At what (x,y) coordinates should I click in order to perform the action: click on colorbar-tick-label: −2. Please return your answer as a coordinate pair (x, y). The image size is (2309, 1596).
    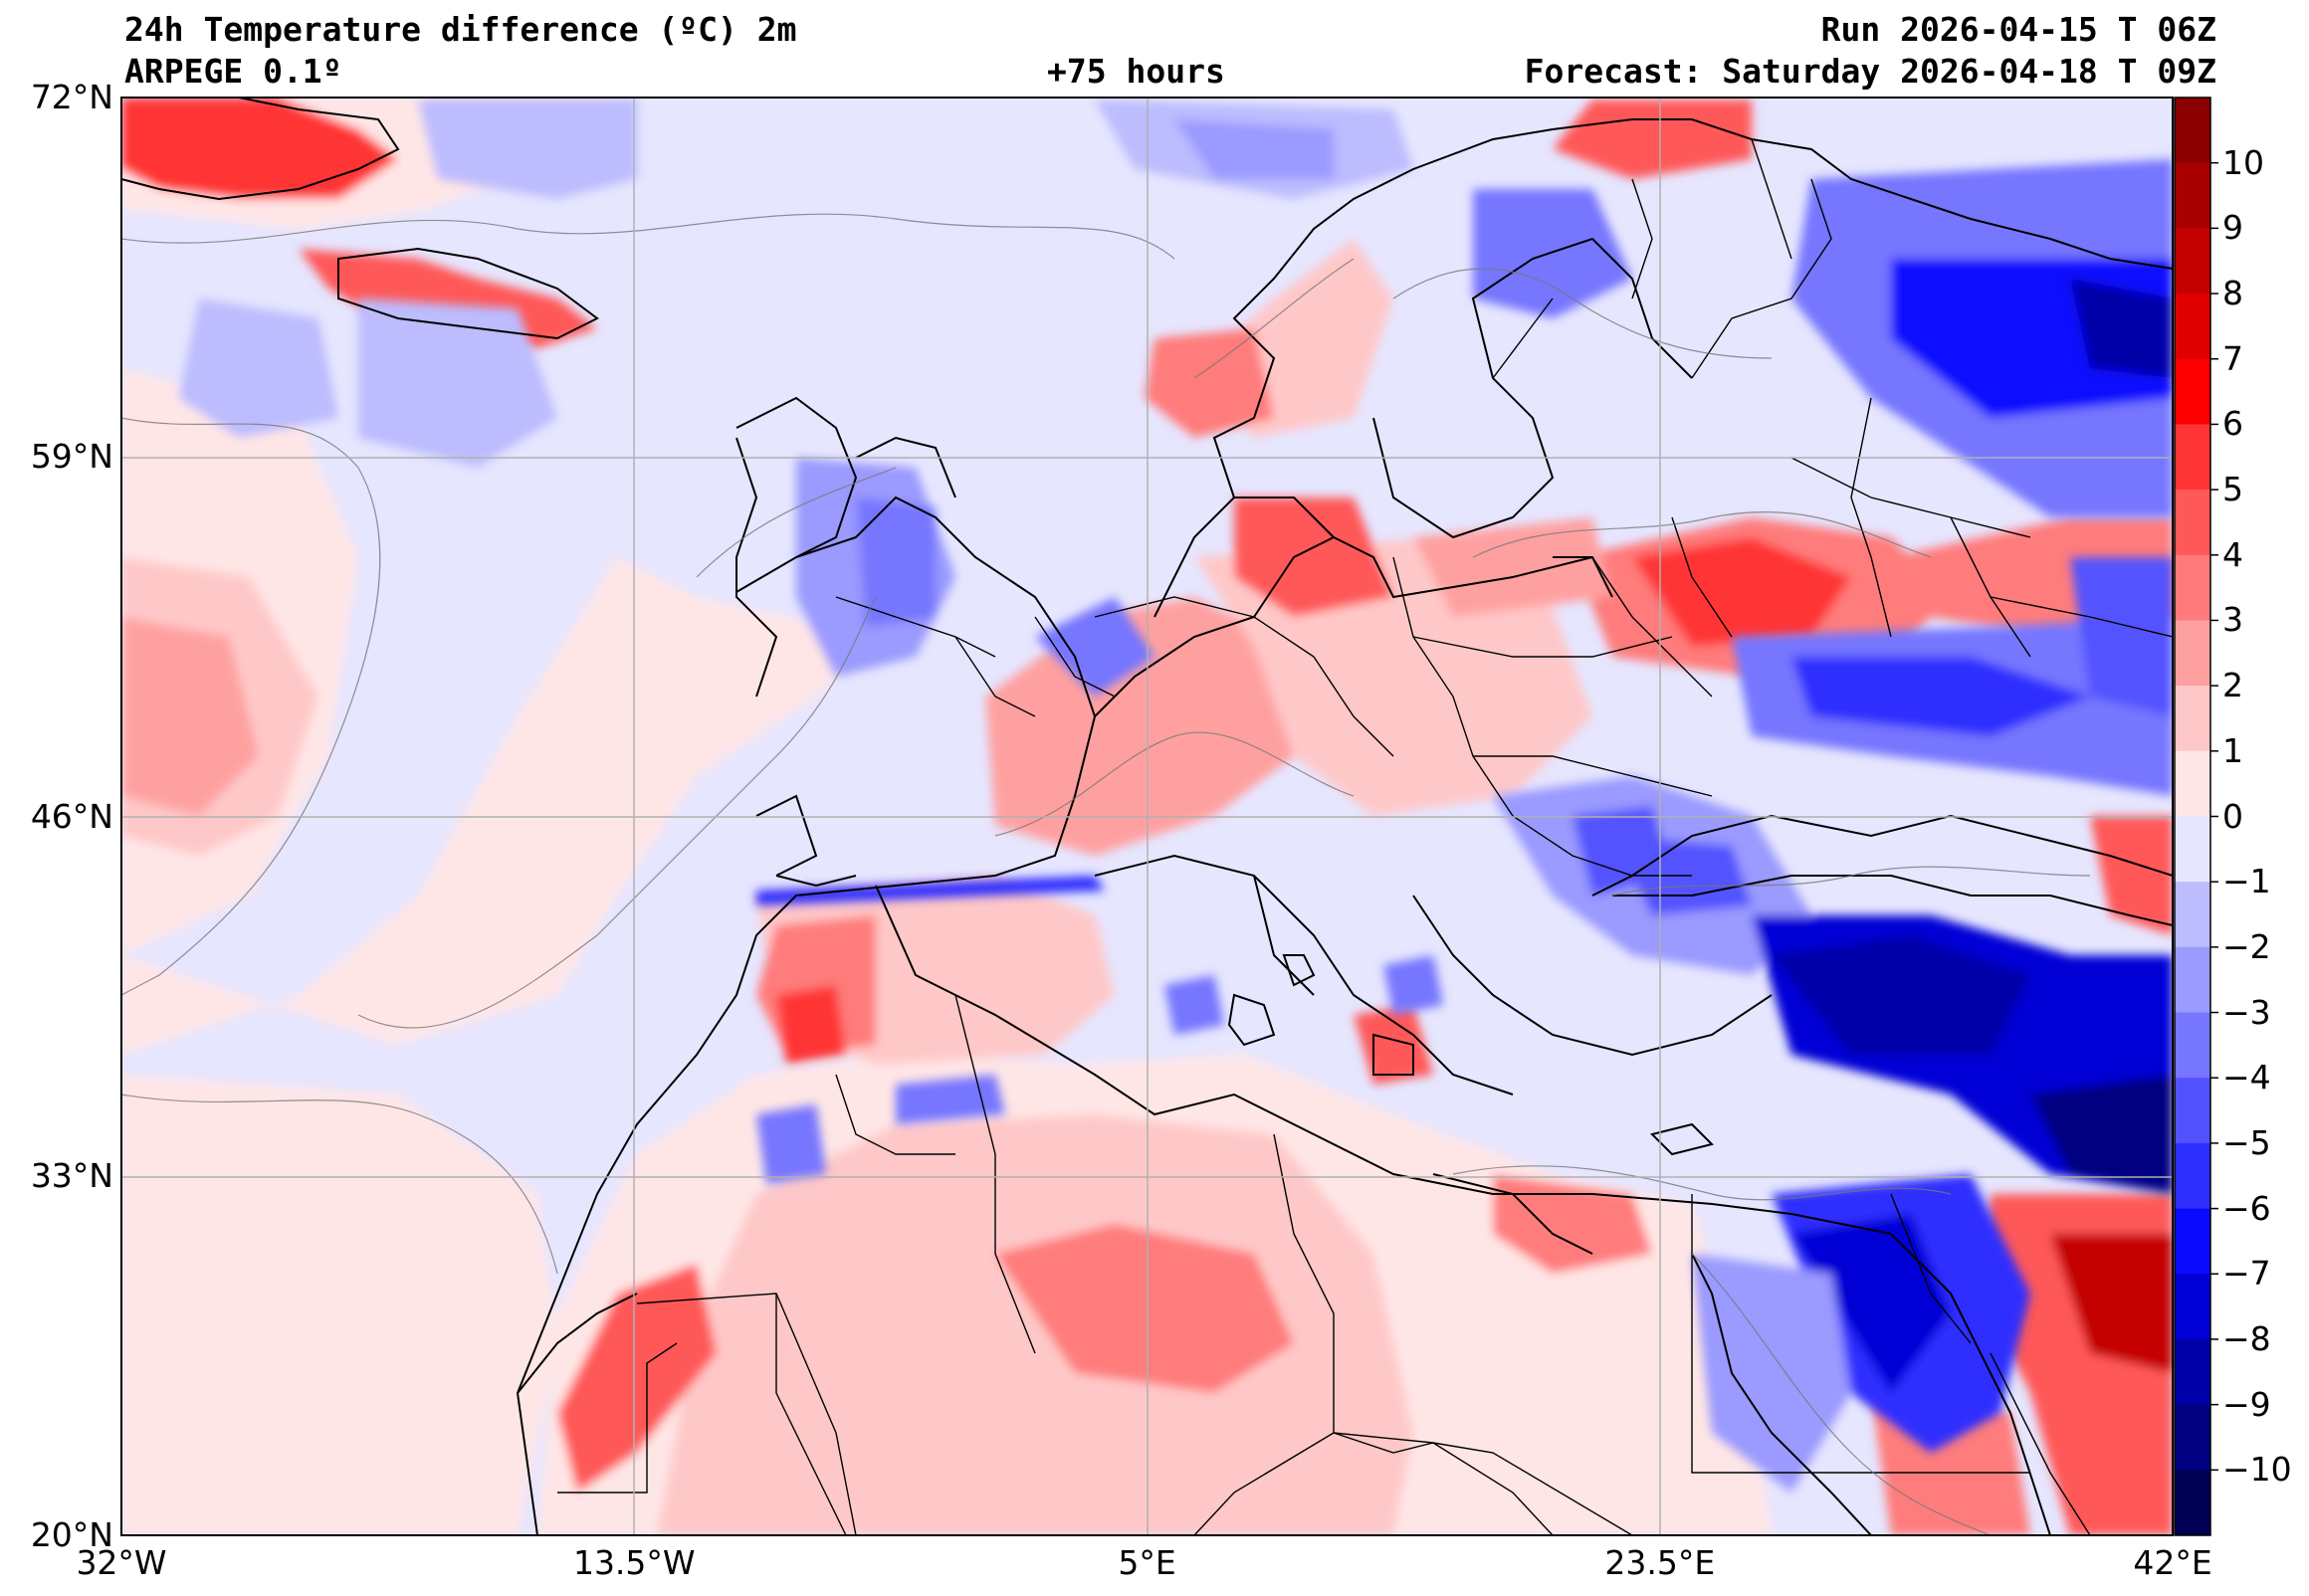
    Looking at the image, I should click on (2246, 946).